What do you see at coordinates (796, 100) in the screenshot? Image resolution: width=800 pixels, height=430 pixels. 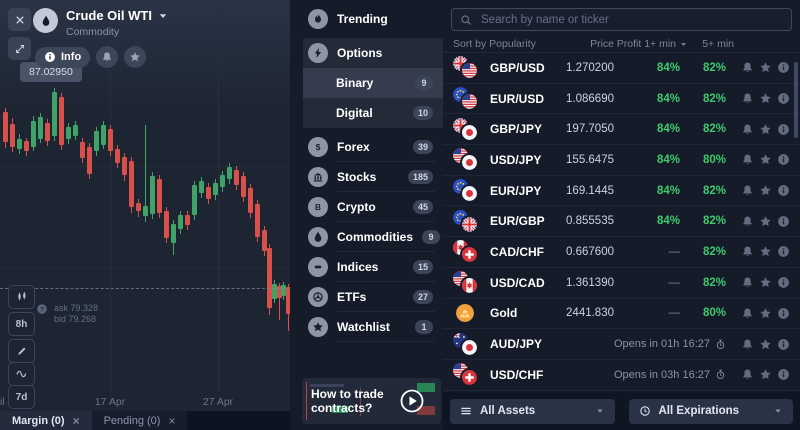 I see `scrollbar-thumb` at bounding box center [796, 100].